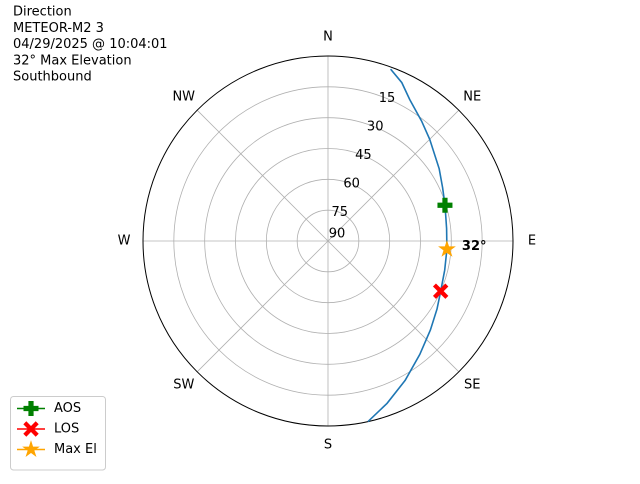  I want to click on r-tick-label: 90, so click(337, 234).